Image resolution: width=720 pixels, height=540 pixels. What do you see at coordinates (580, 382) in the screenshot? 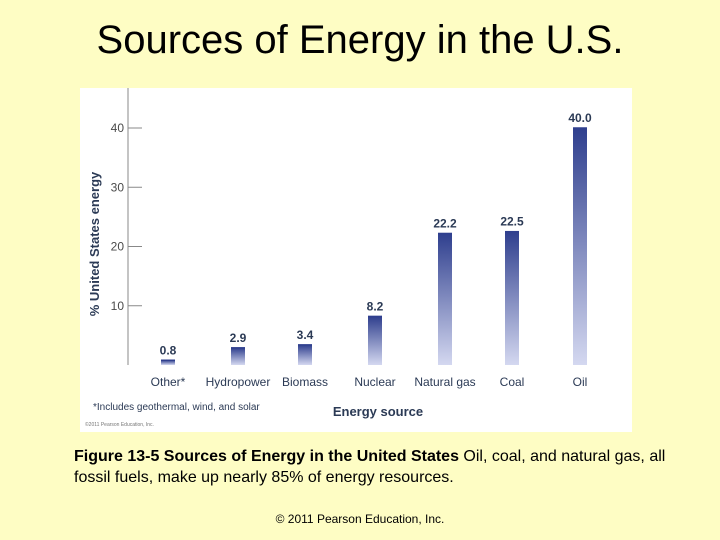
I see `category-label: Oil` at bounding box center [580, 382].